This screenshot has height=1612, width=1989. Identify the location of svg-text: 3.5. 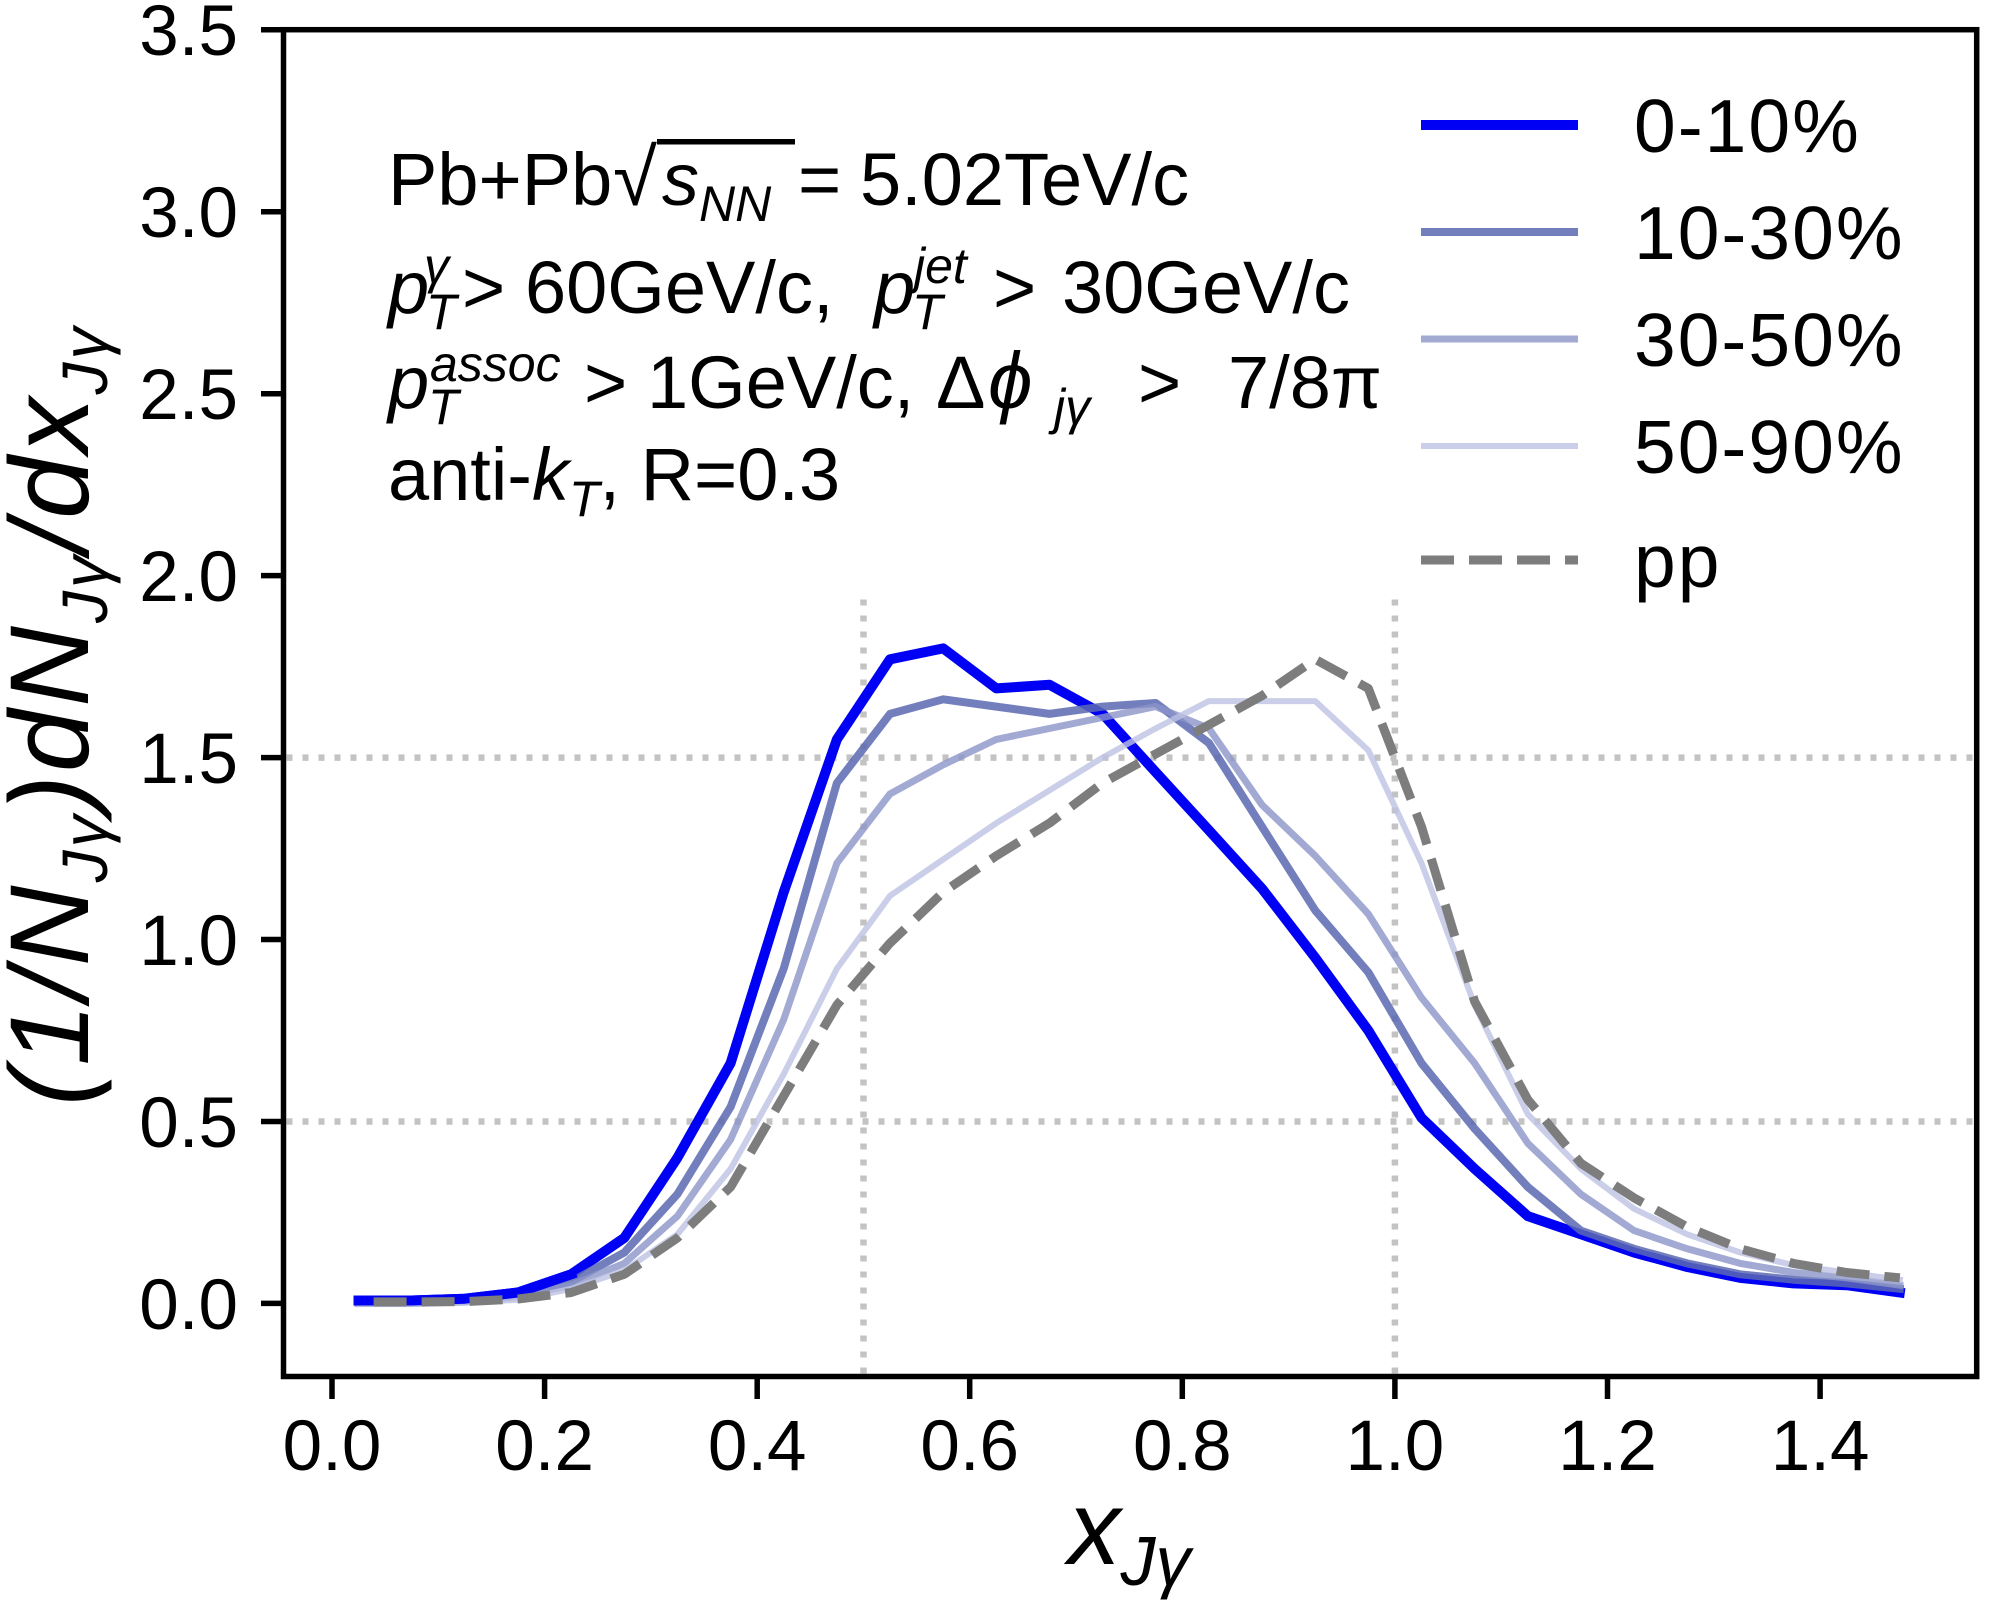
(188, 35).